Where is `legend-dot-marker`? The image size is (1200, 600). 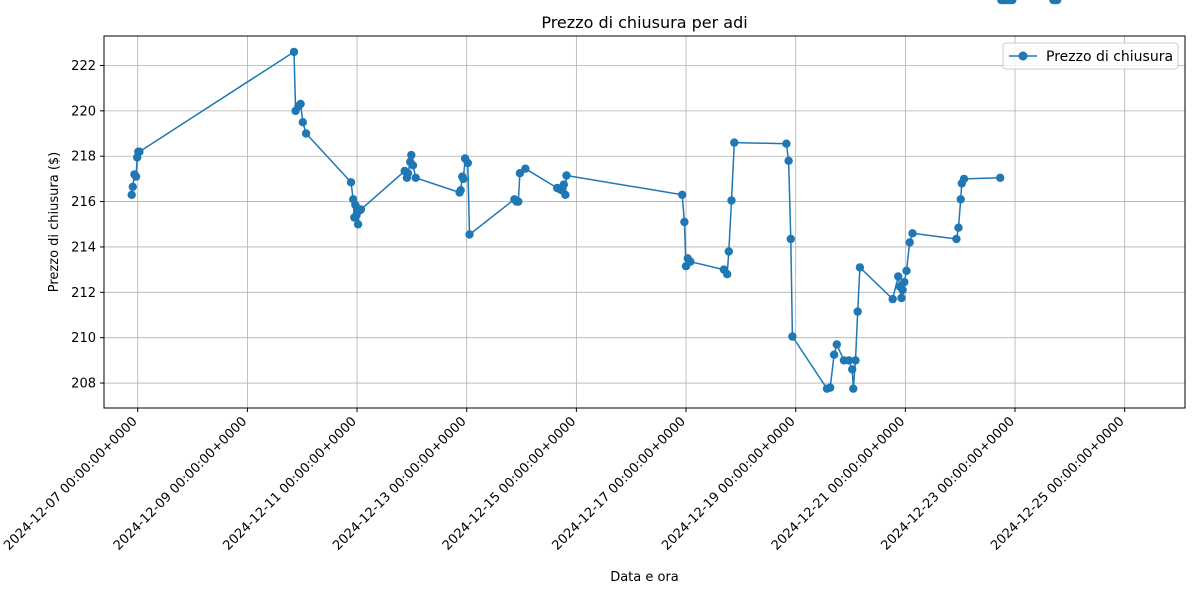 legend-dot-marker is located at coordinates (1023, 56).